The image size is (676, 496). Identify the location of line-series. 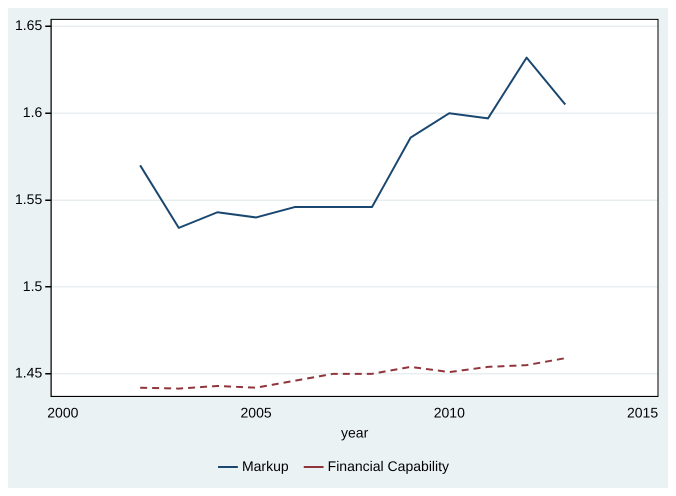
(352, 373).